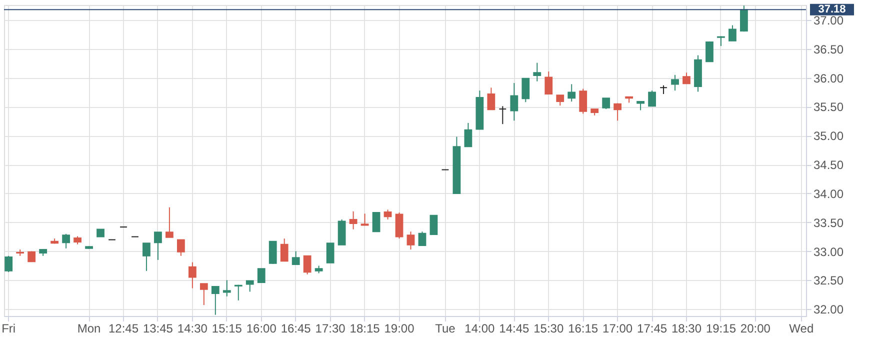 This screenshot has width=876, height=342. Describe the element at coordinates (829, 193) in the screenshot. I see `y-tick-label: 34.00` at that location.